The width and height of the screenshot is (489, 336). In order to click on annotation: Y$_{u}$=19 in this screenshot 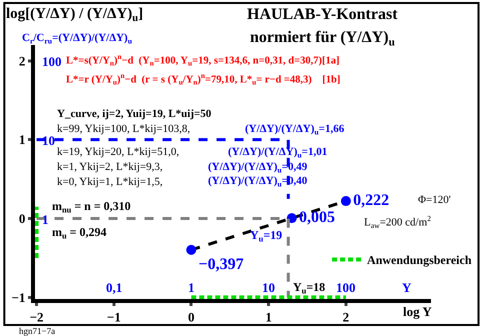, I will do `click(266, 236)`.